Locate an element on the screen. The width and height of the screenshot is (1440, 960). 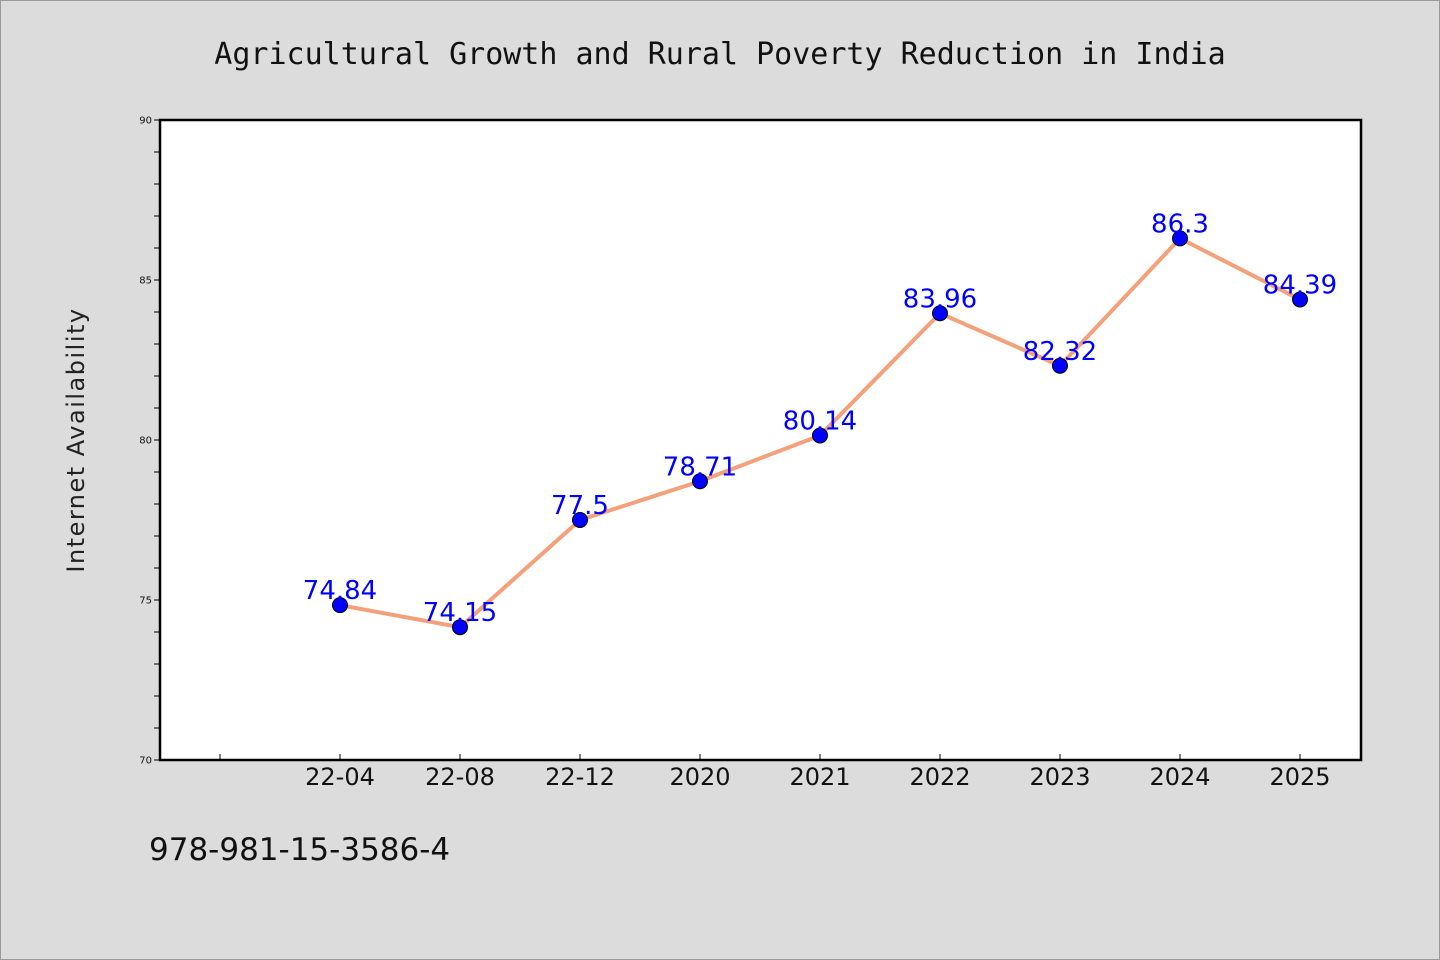
x-tick-label: 2020 is located at coordinates (699, 777).